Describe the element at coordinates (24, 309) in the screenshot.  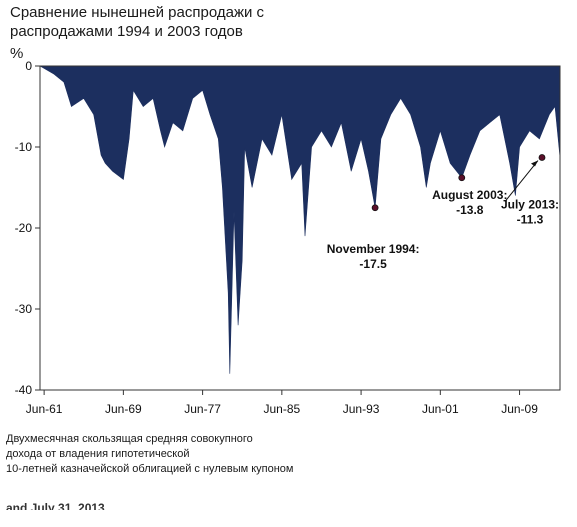
I see `y-tick-label: -30` at that location.